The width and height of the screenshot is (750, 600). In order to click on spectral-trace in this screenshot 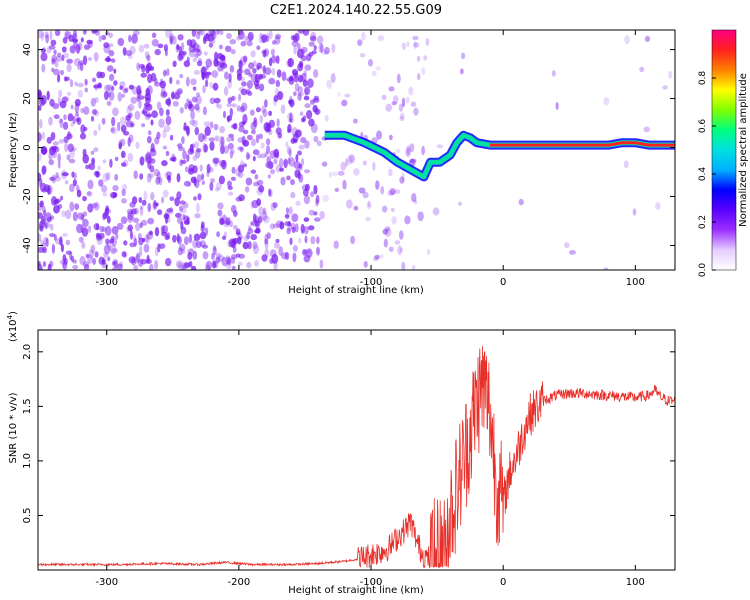, I will do `click(499, 156)`.